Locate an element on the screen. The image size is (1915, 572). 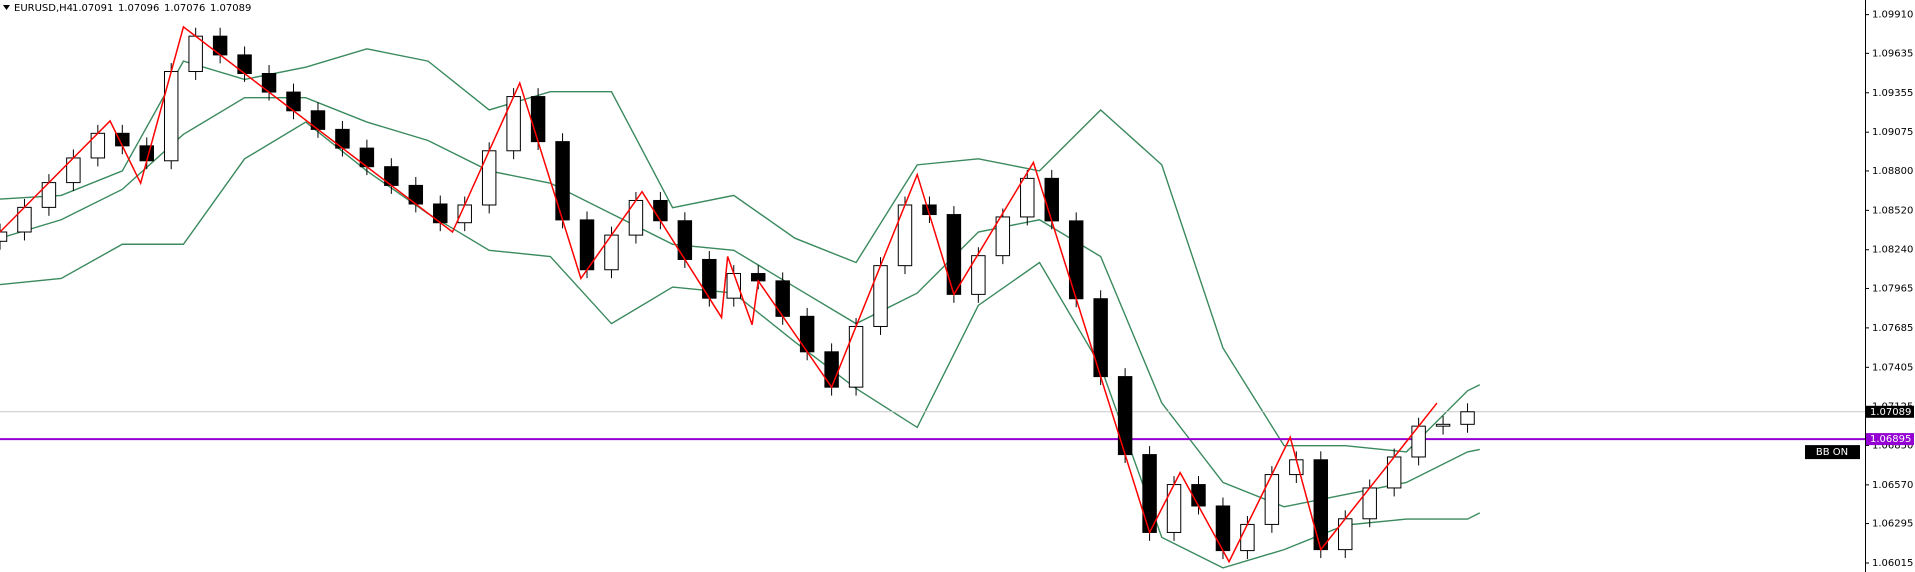
y-tick-label: 1.09075 is located at coordinates (1892, 132).